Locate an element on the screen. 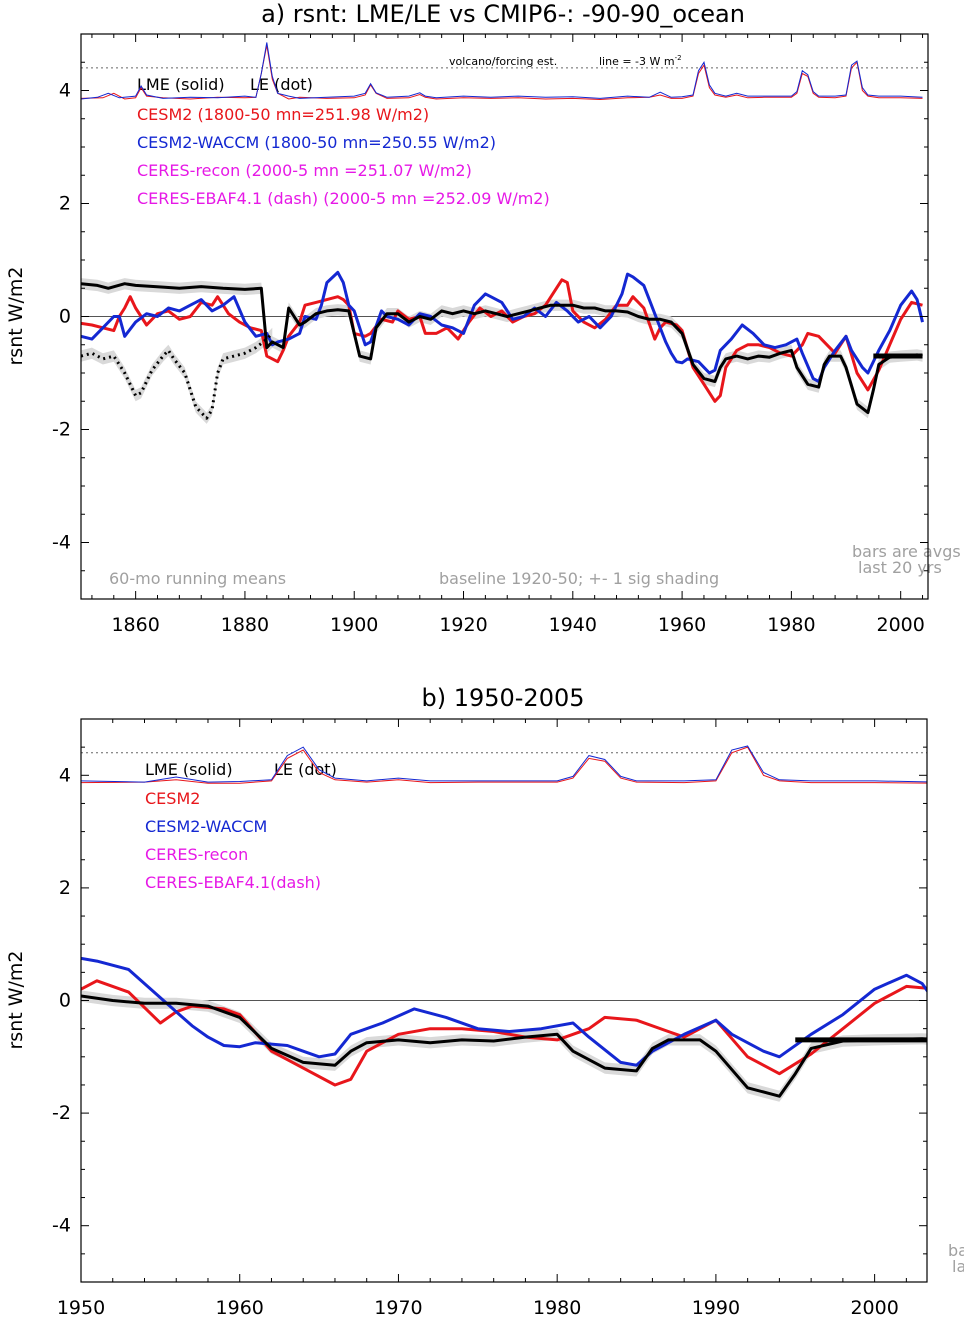 The width and height of the screenshot is (964, 1325). panel-a-xtick-label: 1940 is located at coordinates (573, 625).